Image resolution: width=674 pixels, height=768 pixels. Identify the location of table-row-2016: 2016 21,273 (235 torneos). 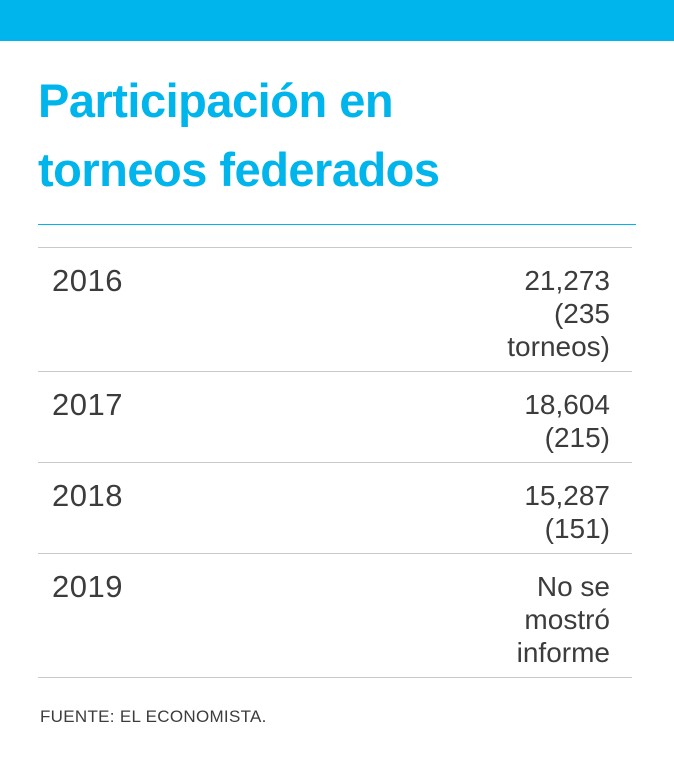
(335, 310).